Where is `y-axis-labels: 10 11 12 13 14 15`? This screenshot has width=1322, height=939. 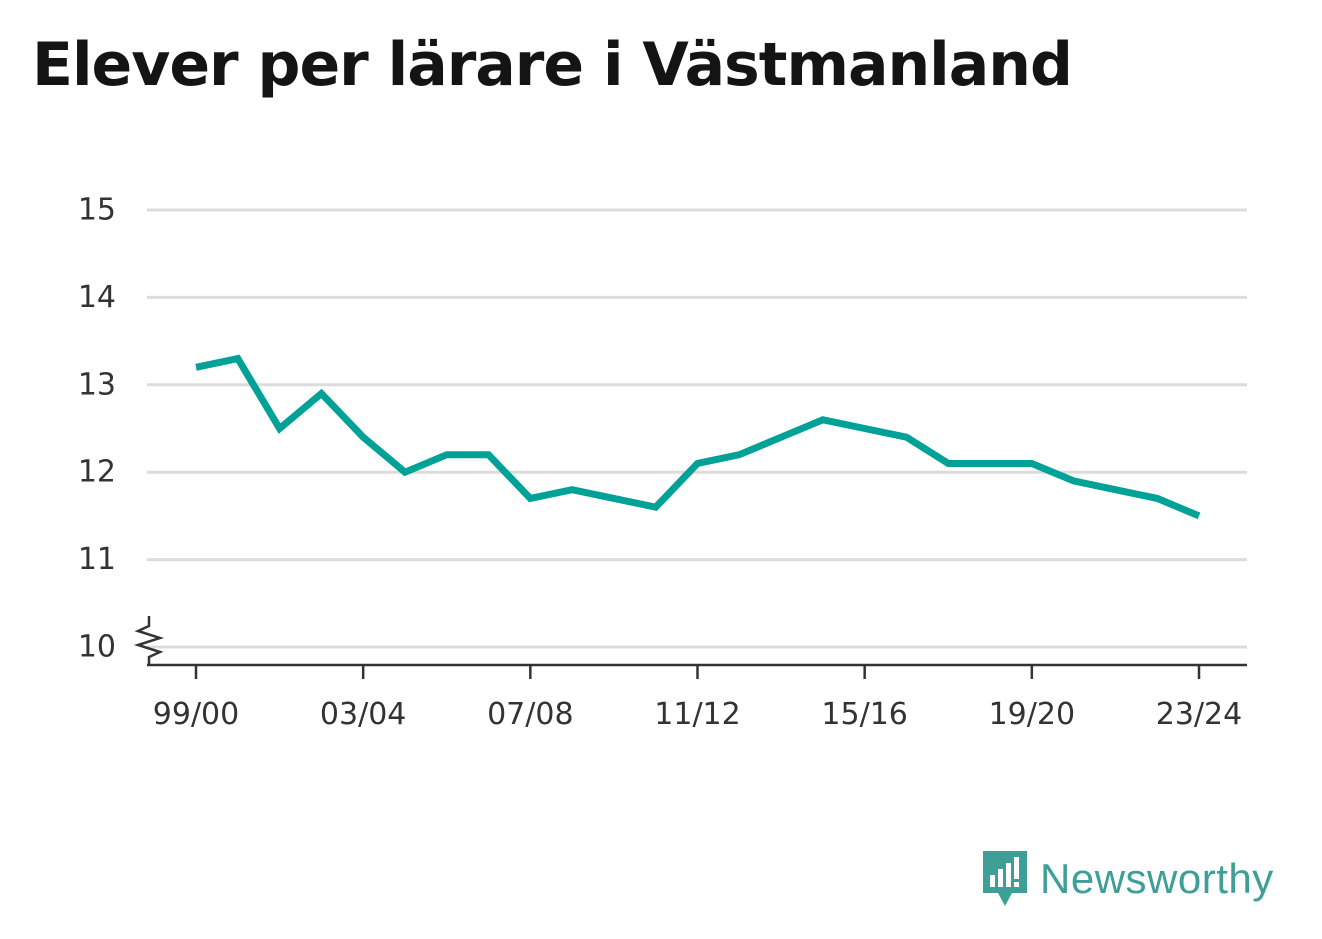
y-axis-labels: 10 11 12 13 14 15 is located at coordinates (97, 429).